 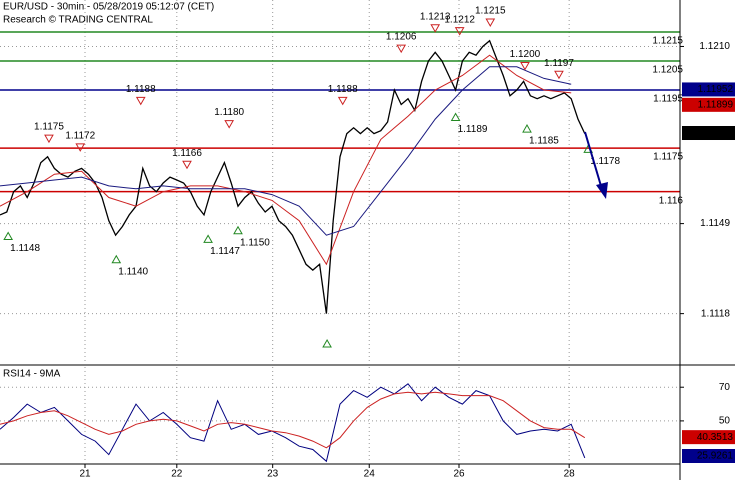 I want to click on price-tag-label: 40.3513, so click(x=715, y=437).